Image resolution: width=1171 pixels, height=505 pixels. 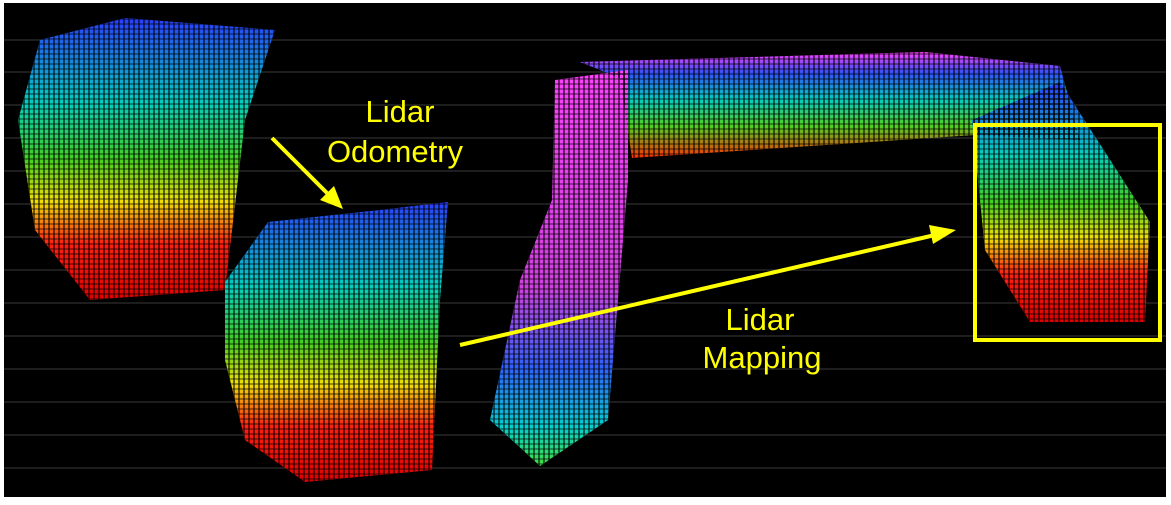 I want to click on point-cloud-scan, so click(x=146, y=159).